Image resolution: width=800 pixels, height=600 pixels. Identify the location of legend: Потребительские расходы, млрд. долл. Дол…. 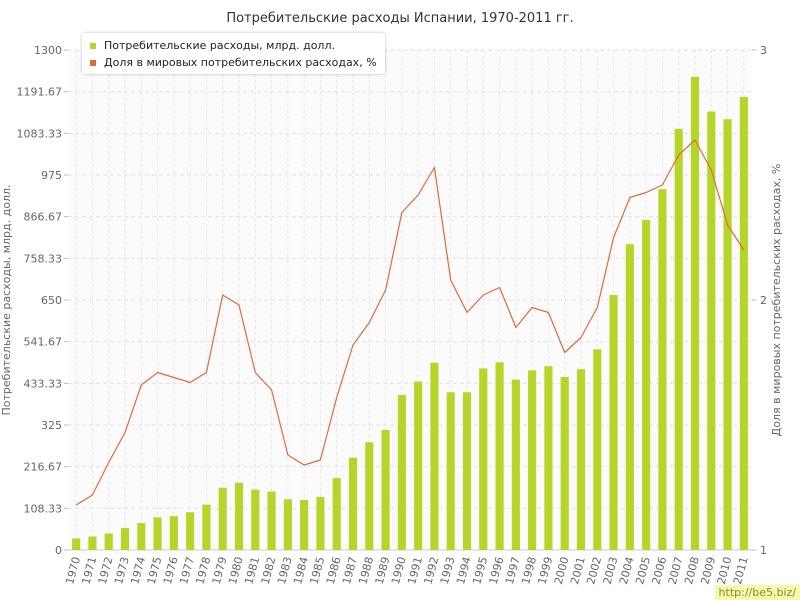
(233, 53).